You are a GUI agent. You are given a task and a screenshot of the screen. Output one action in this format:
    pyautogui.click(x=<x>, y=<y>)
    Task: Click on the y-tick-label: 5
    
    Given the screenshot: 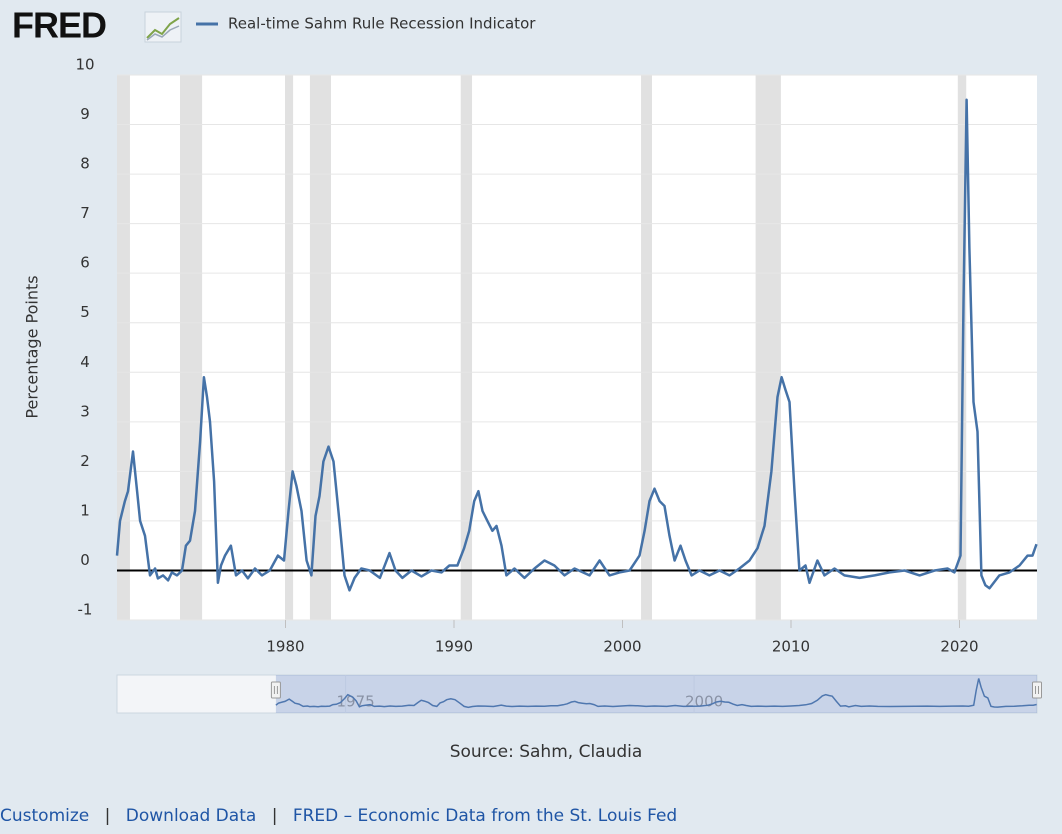 What is the action you would take?
    pyautogui.click(x=85, y=312)
    